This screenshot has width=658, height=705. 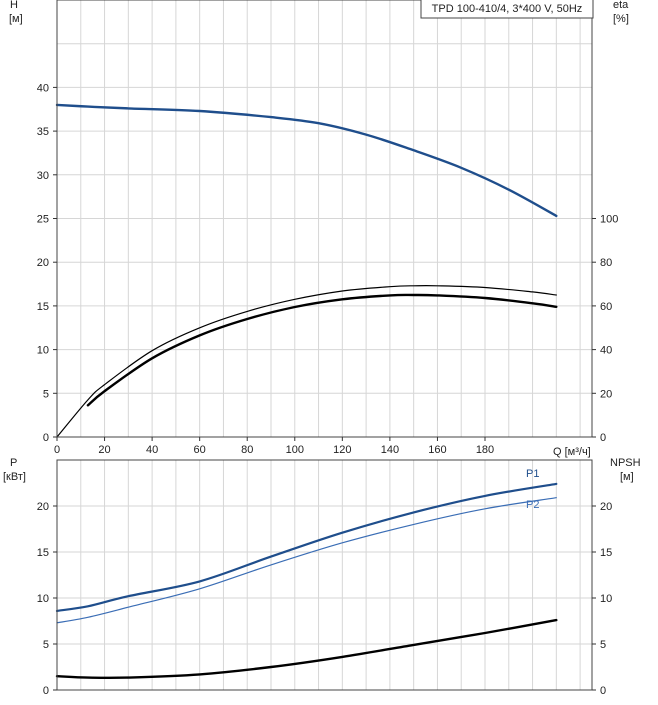 I want to click on y-left-label-top-symbol: H, so click(x=14, y=5).